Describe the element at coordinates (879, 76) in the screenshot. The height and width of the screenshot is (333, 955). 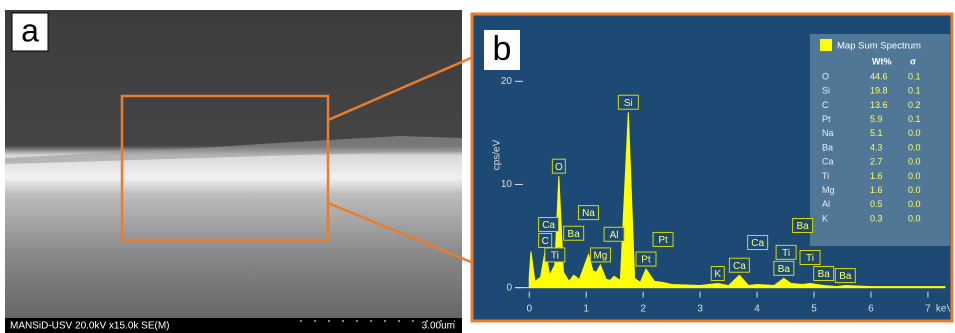
I see `table-value: 44.6` at that location.